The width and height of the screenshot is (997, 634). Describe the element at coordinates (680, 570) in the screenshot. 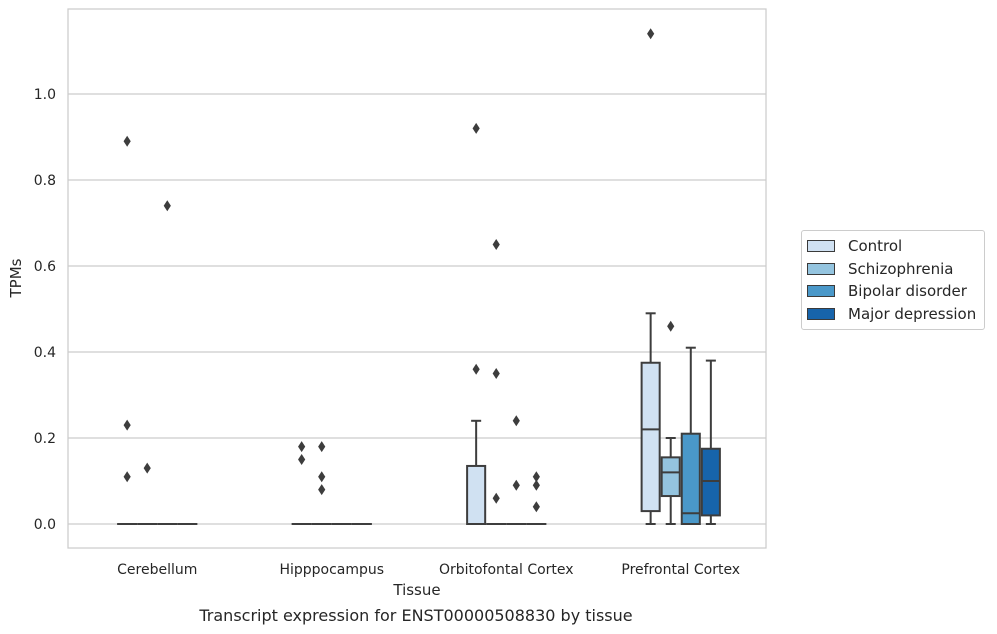

I see `x-tick-label: Prefrontal Cortex` at that location.